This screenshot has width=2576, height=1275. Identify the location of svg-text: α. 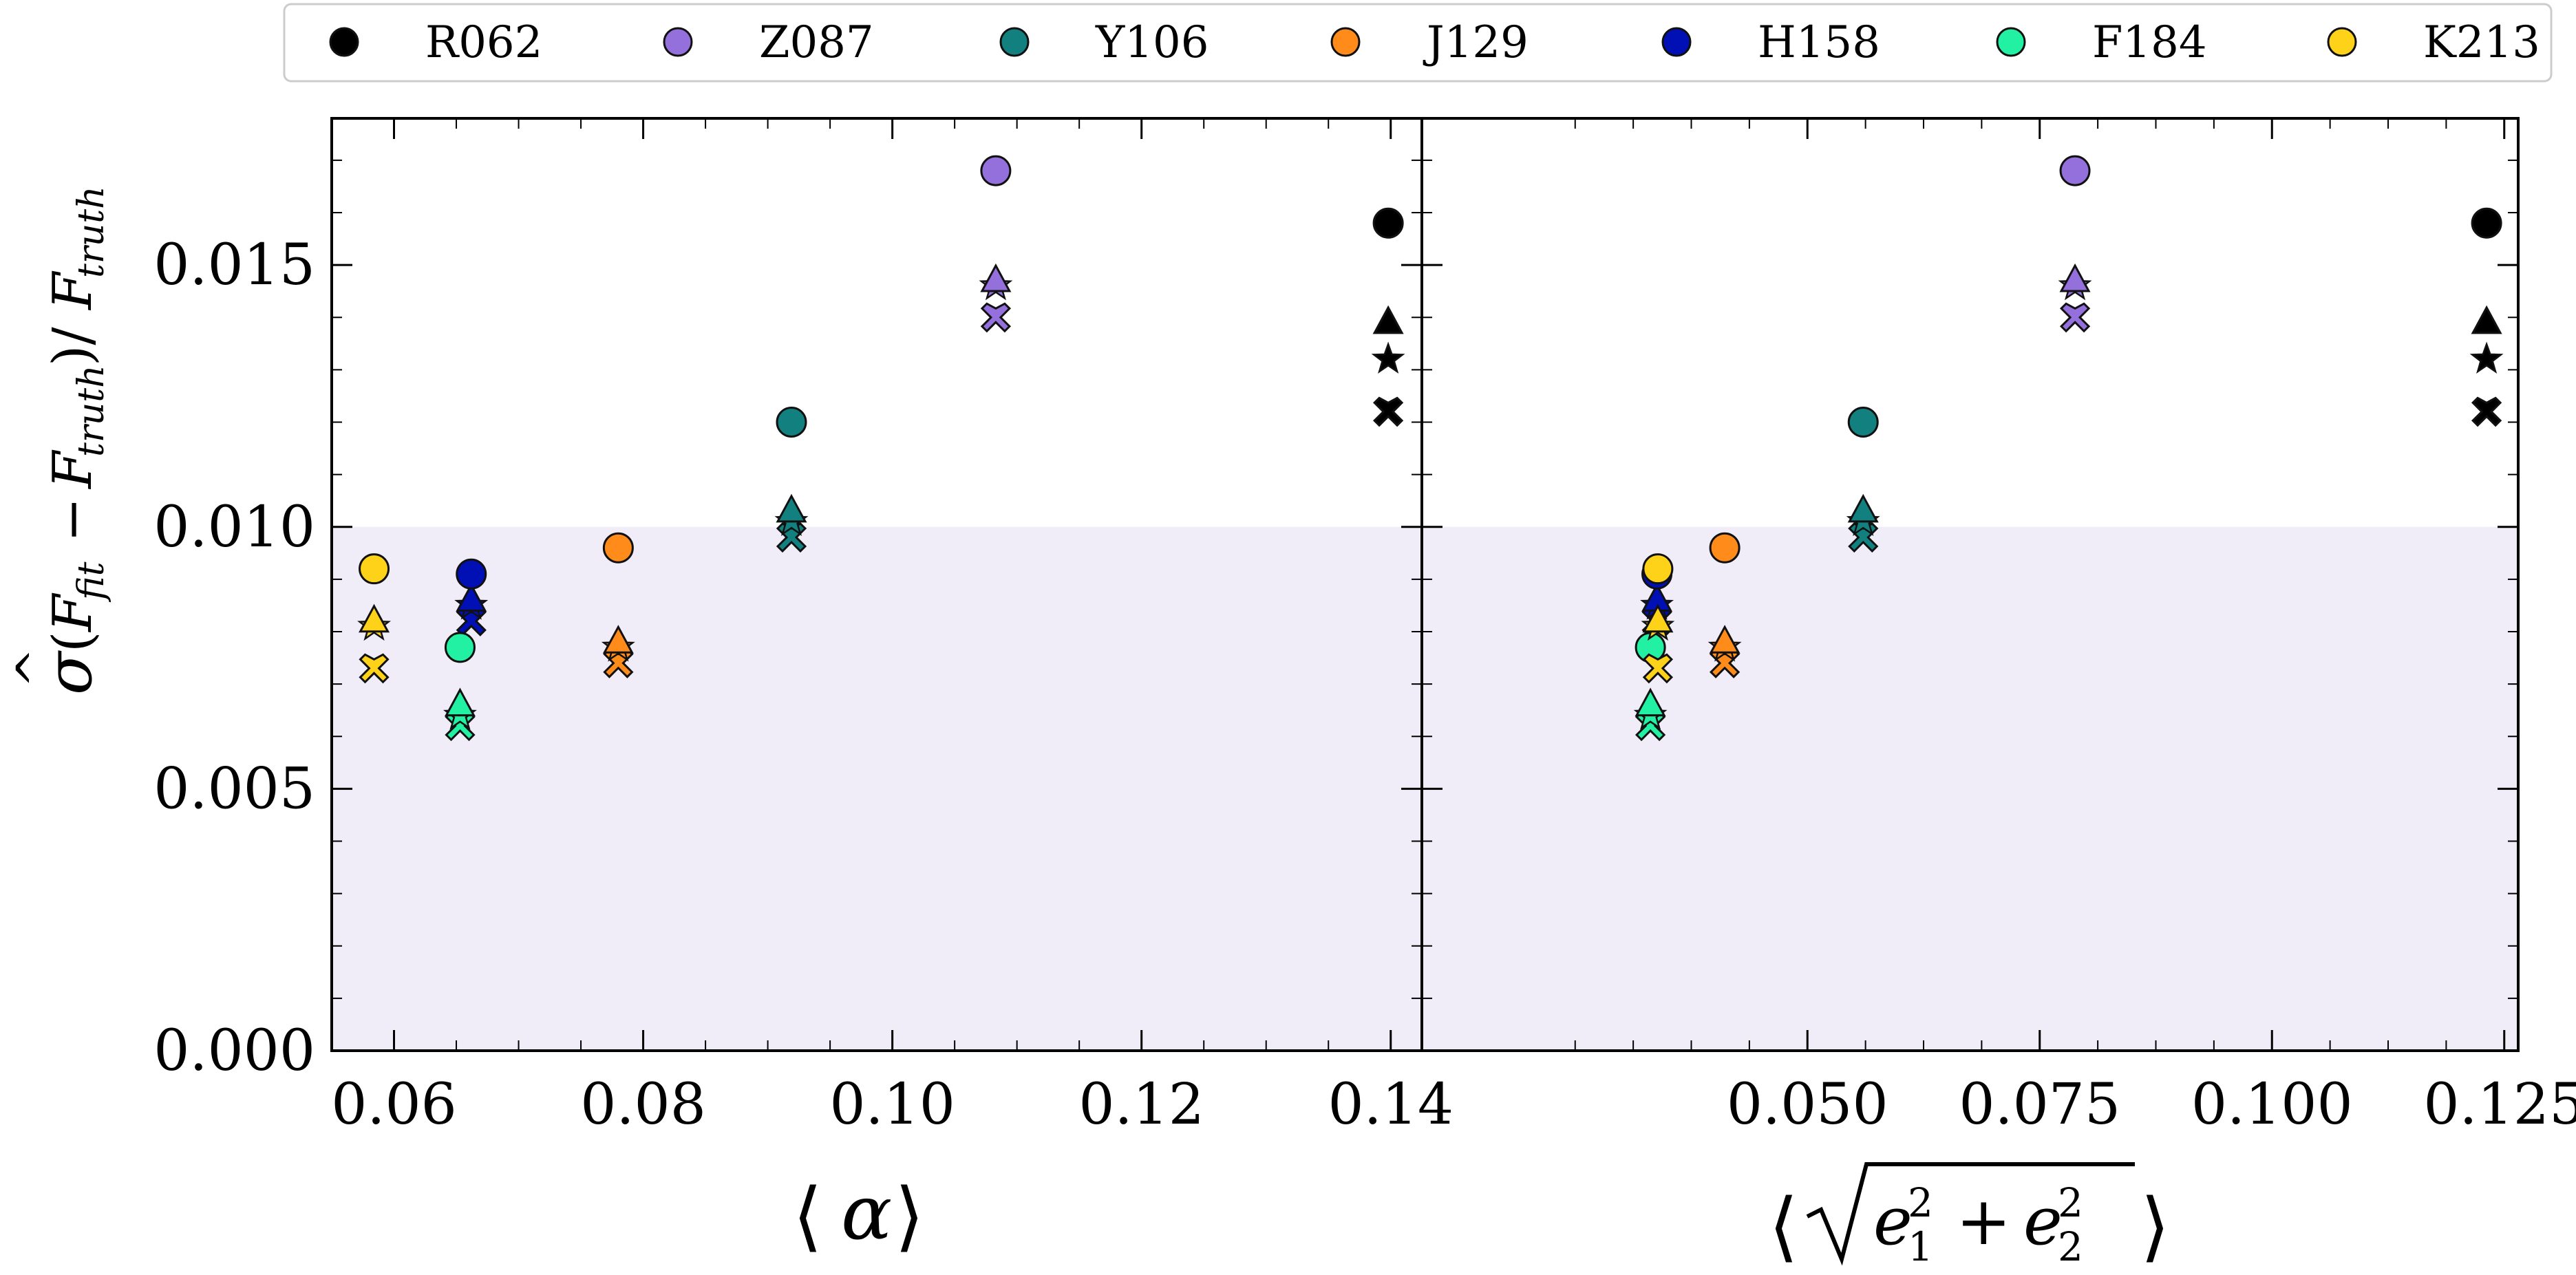
(866, 1212).